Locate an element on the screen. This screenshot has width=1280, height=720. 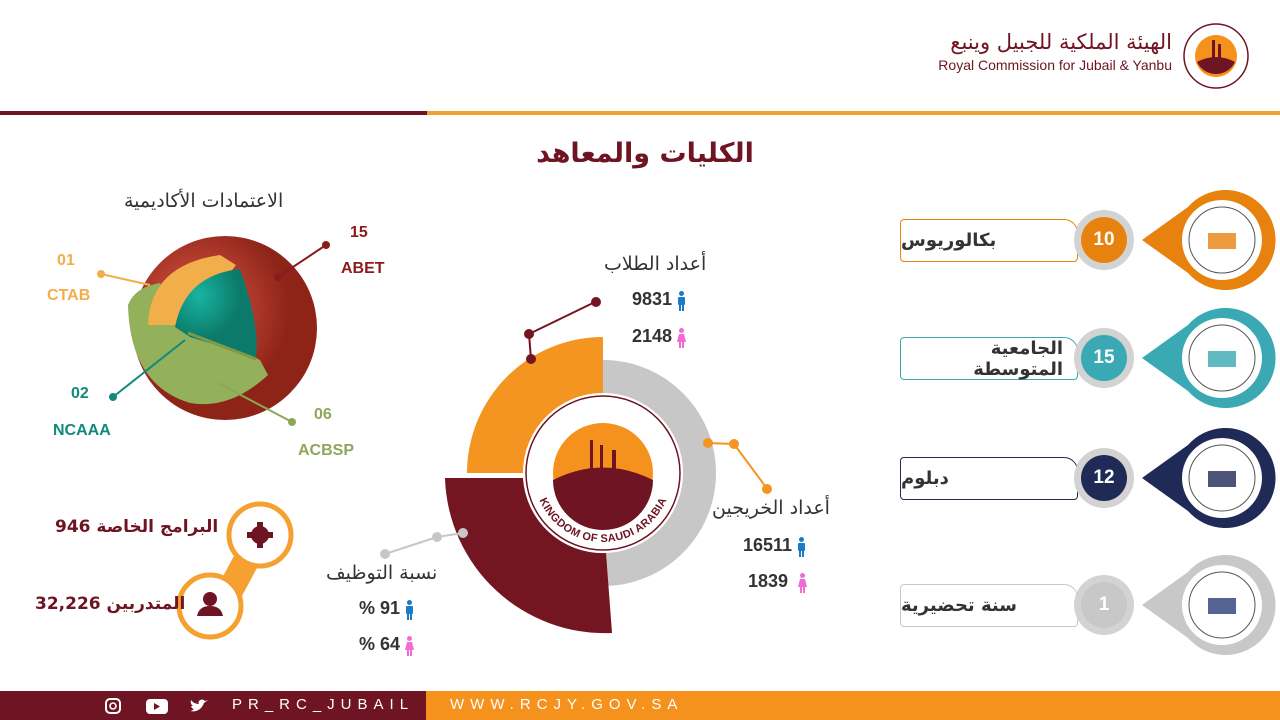
instagram-icon is located at coordinates (113, 706).